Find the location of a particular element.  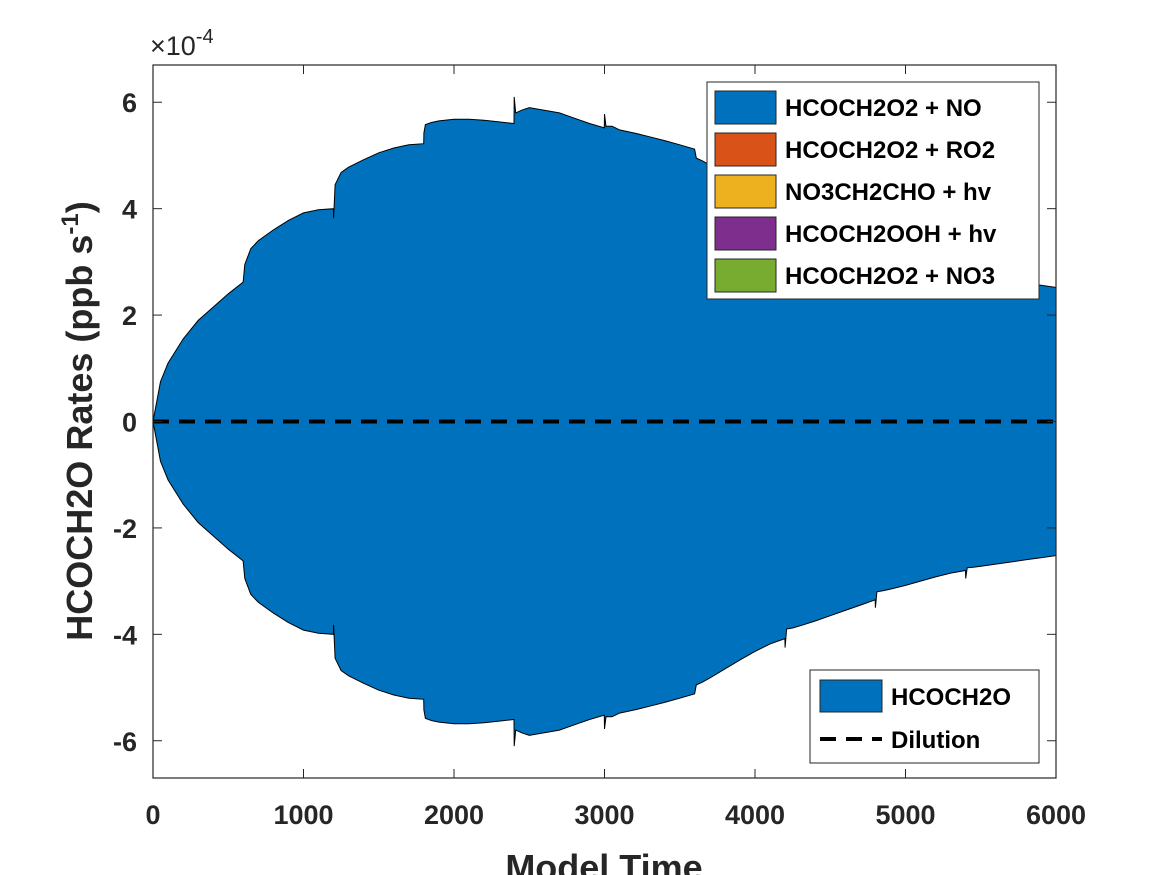

x-tick-label: 1000 is located at coordinates (303, 815).